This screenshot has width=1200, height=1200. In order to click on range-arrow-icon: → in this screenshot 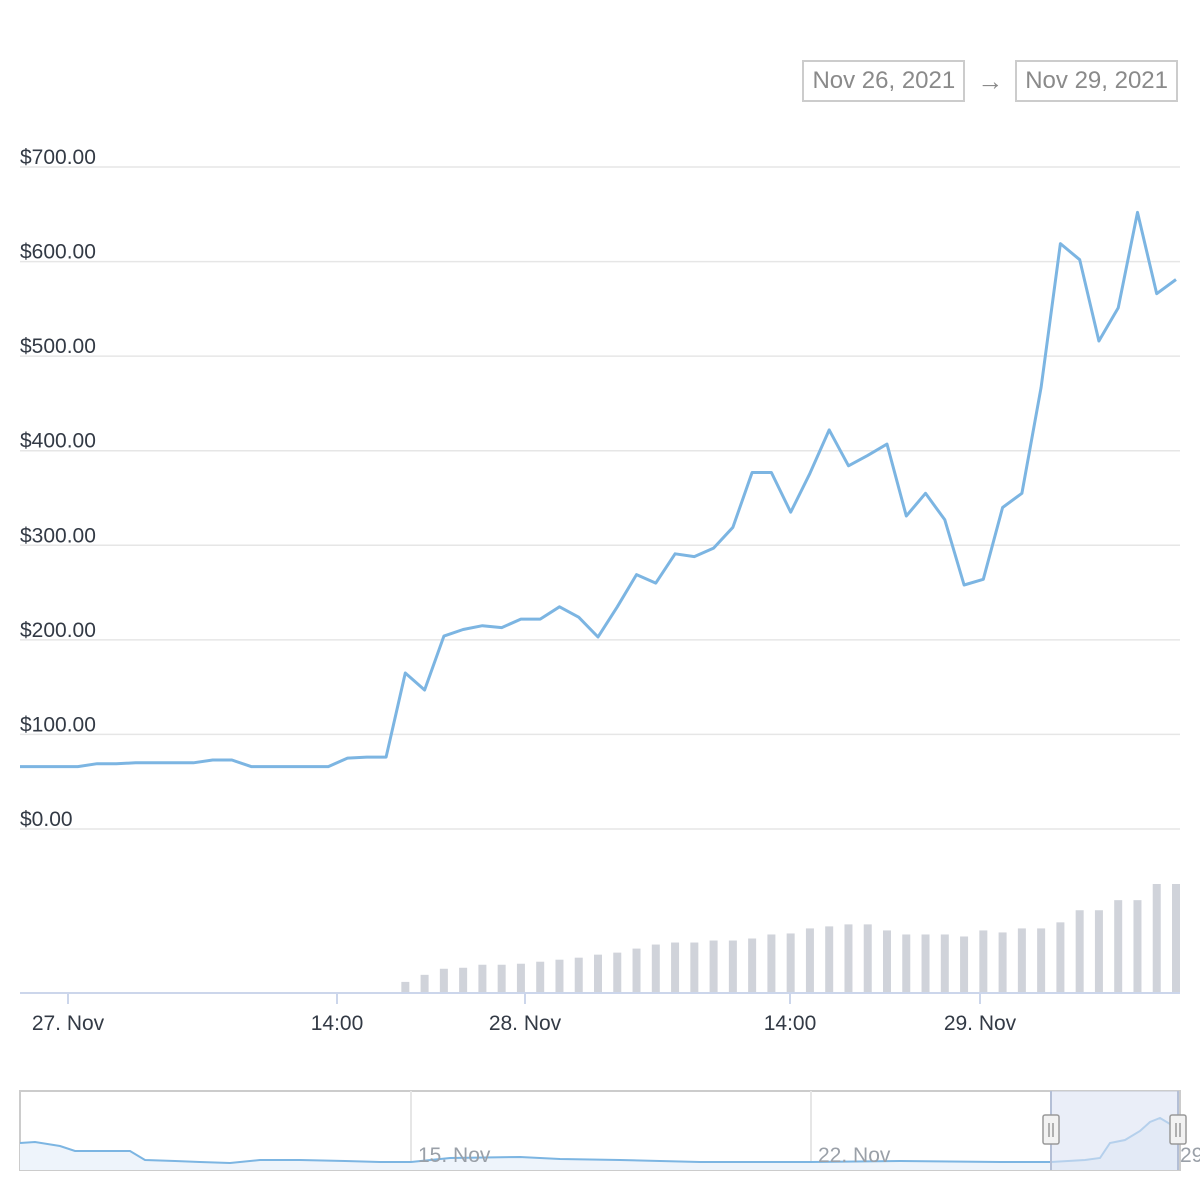, I will do `click(990, 80)`.